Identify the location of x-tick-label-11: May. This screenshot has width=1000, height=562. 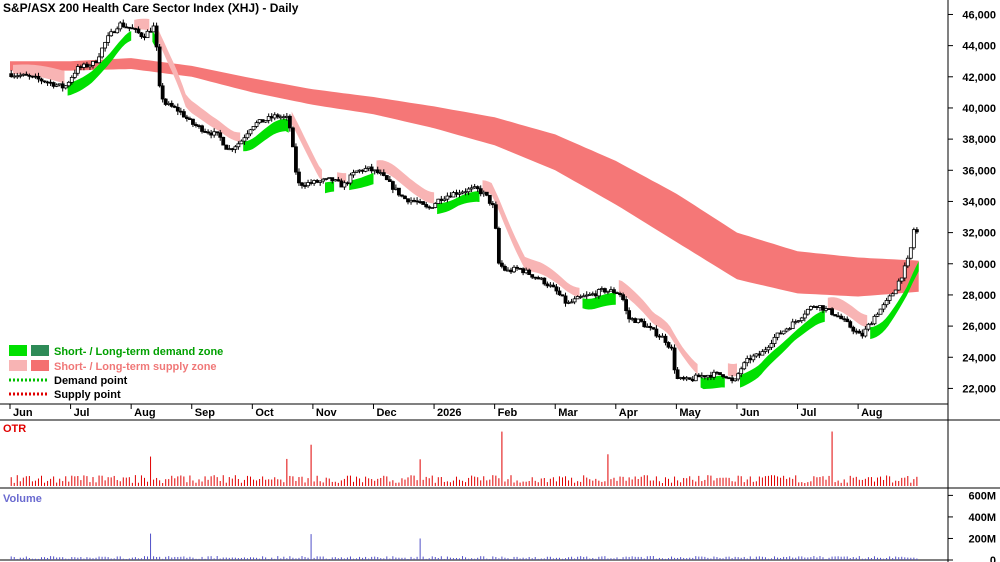
(690, 413).